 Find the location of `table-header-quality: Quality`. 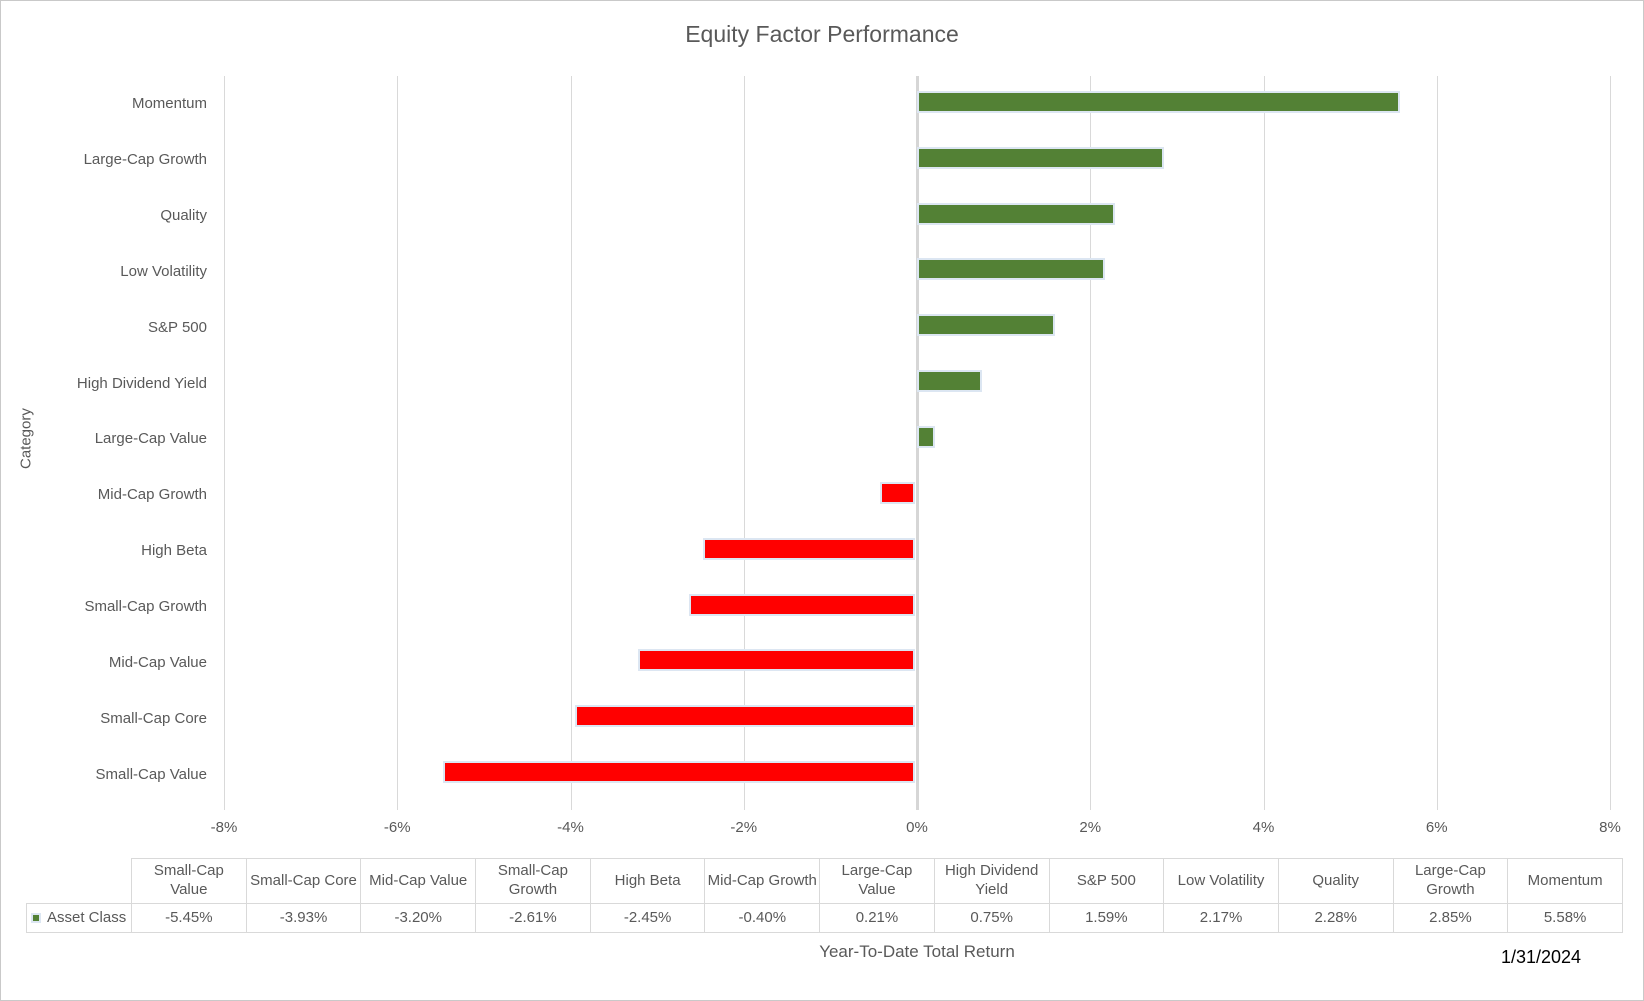

table-header-quality: Quality is located at coordinates (1335, 881).